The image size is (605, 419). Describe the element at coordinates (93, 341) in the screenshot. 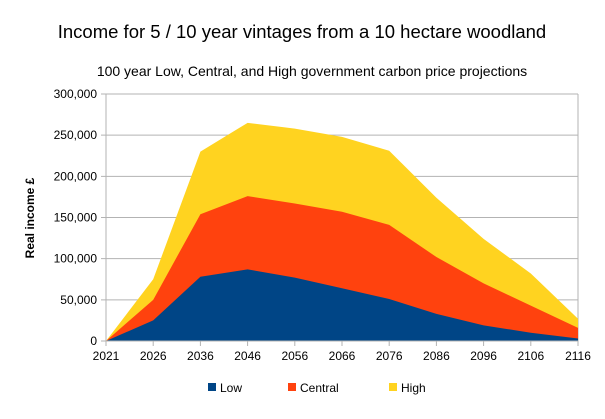

I see `y-tick-label: 0` at that location.